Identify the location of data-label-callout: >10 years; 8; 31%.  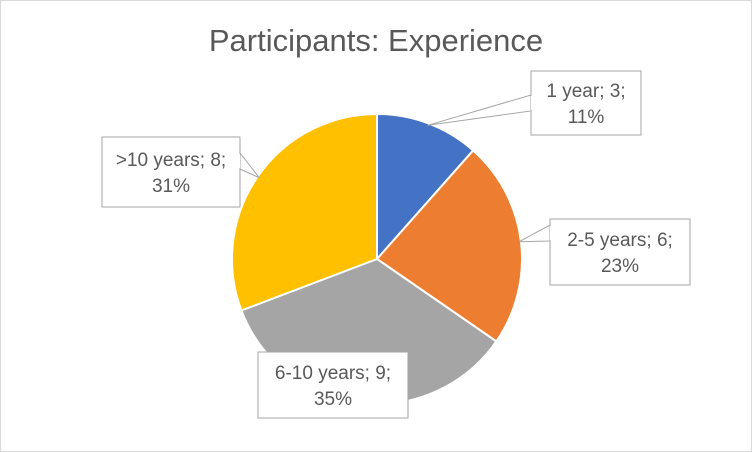
(180, 172).